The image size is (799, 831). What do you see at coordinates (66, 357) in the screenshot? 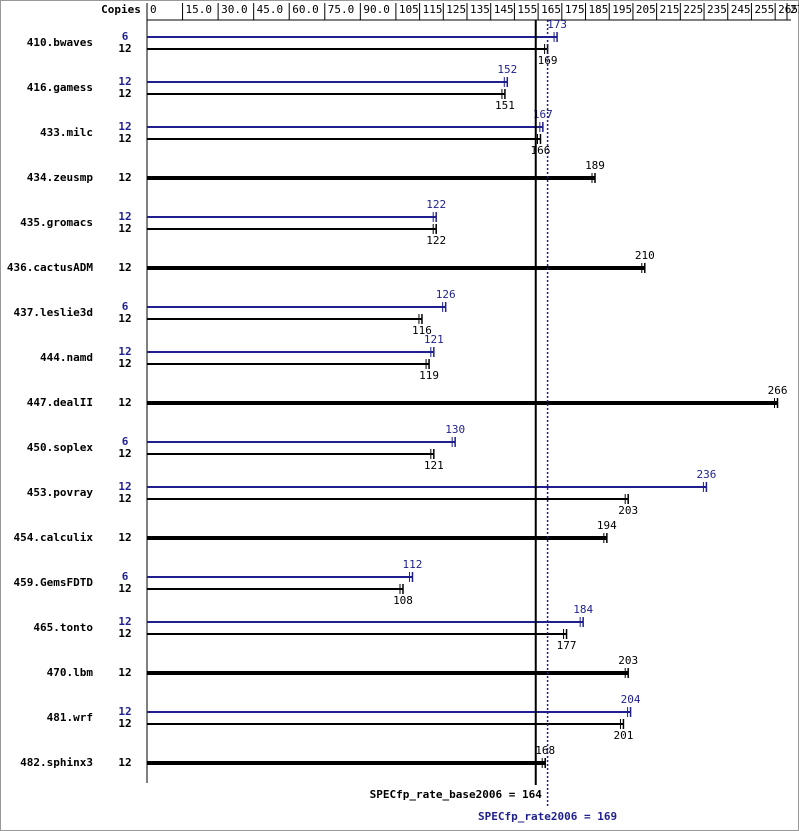
I see `benchmark-label: 444.namd` at bounding box center [66, 357].